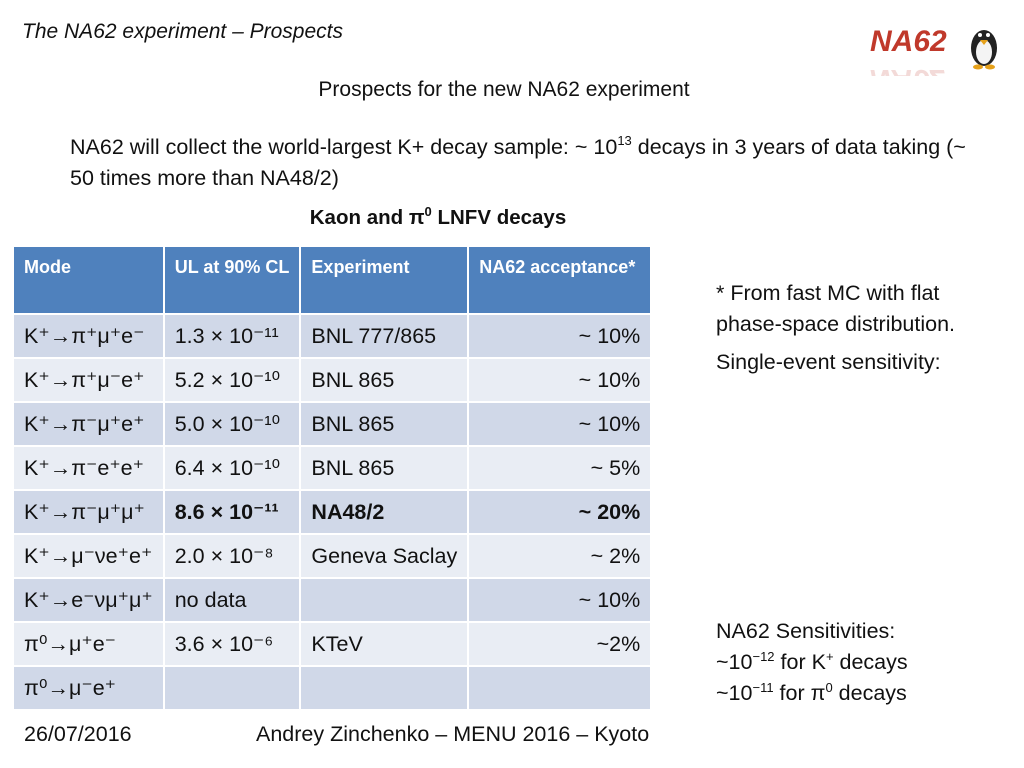 This screenshot has height=768, width=1024. What do you see at coordinates (560, 644) in the screenshot?
I see `cell-acceptance: ~2%` at bounding box center [560, 644].